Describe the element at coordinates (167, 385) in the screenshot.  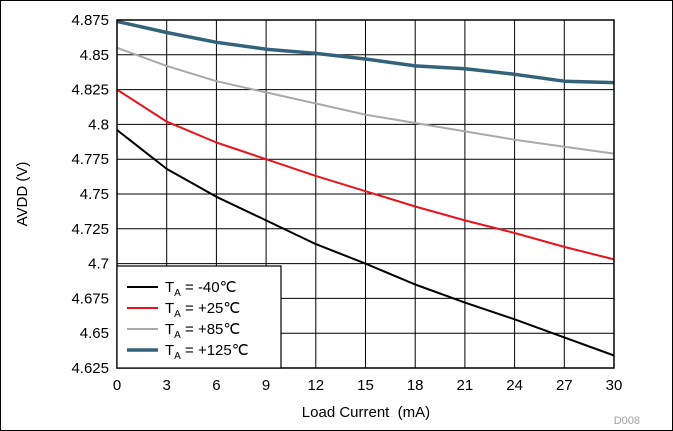
I see `x-tick-label: 3` at that location.